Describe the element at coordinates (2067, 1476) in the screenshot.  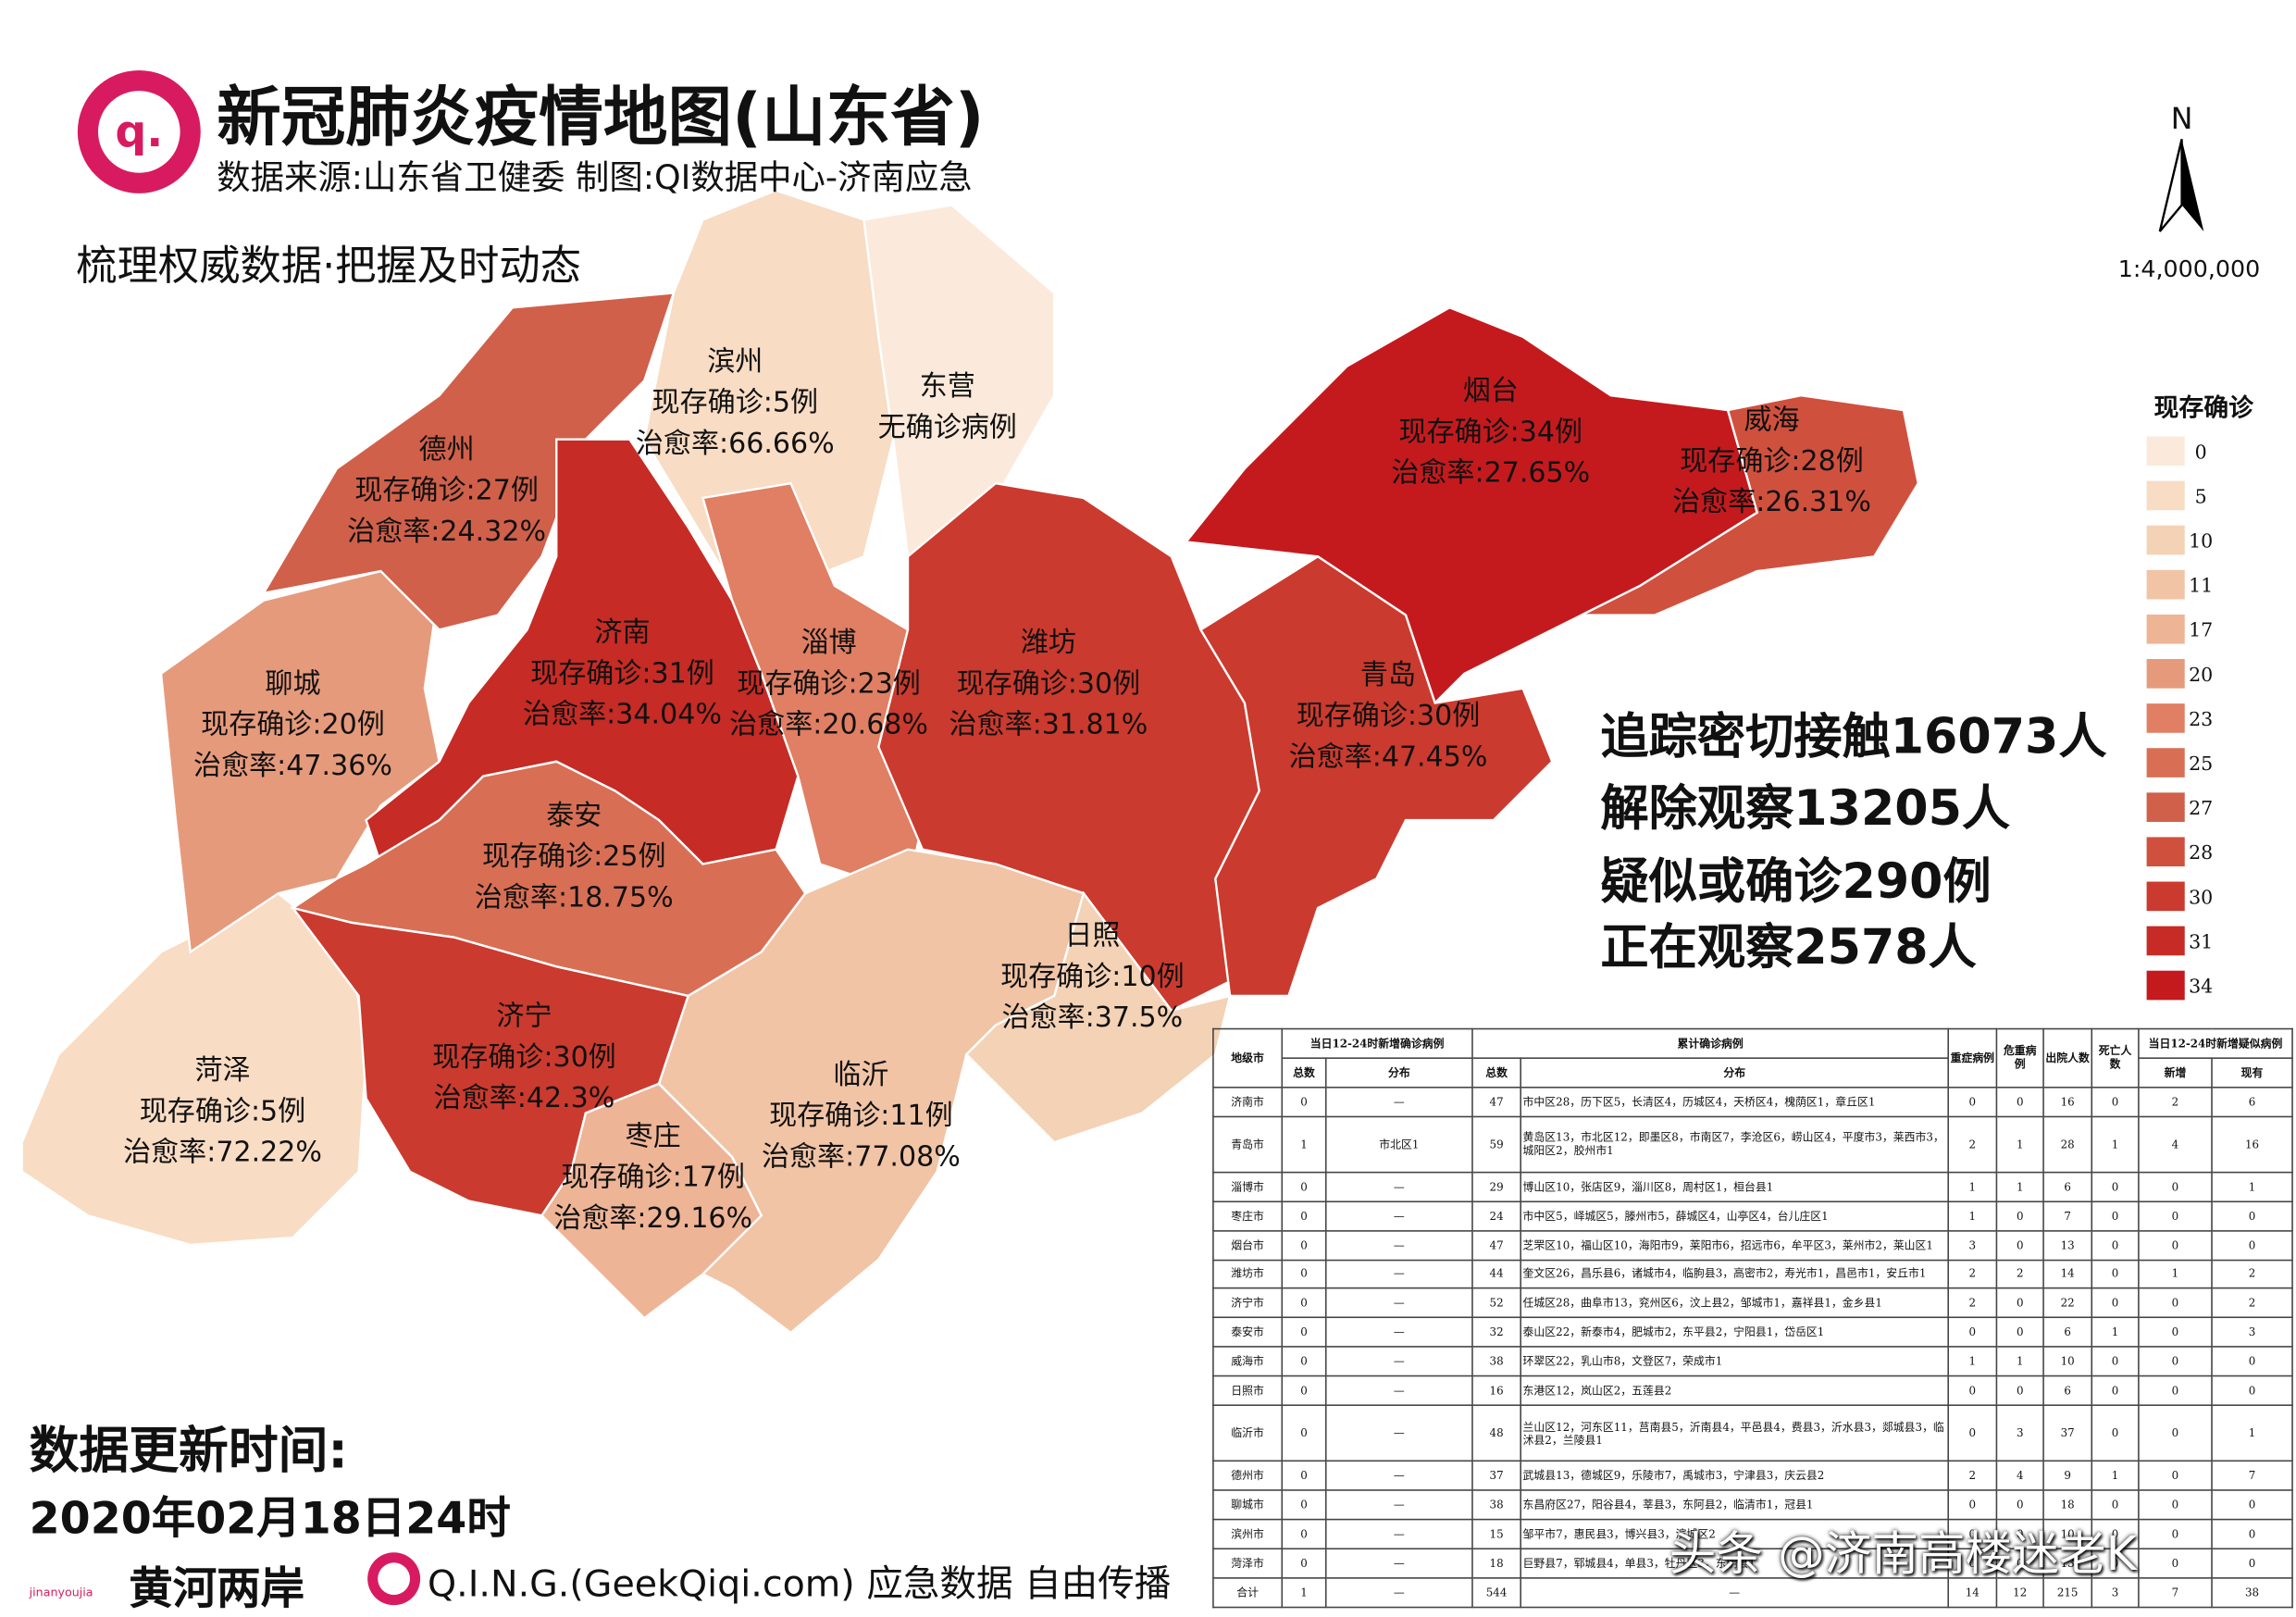
I see `table-cell: 9` at that location.